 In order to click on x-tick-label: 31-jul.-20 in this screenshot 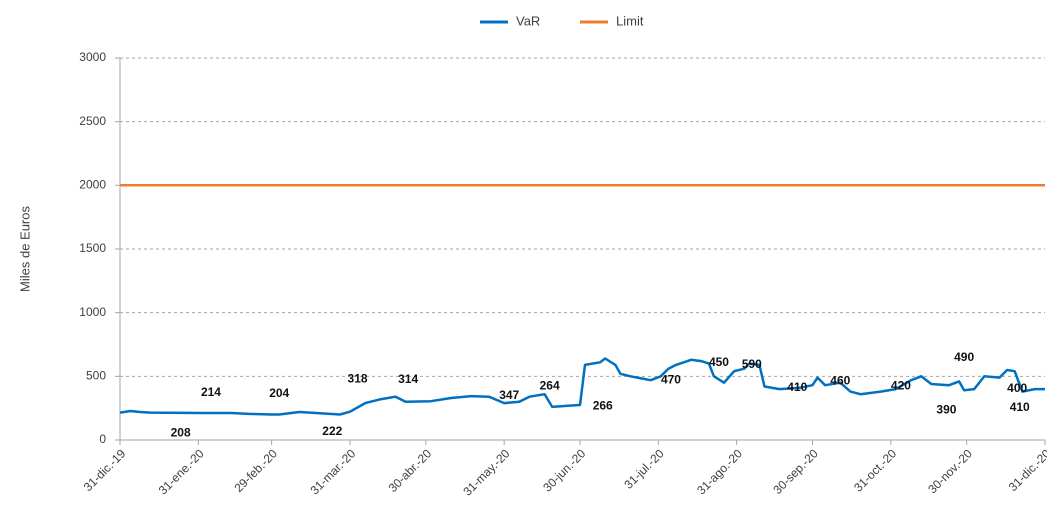, I will do `click(644, 469)`.